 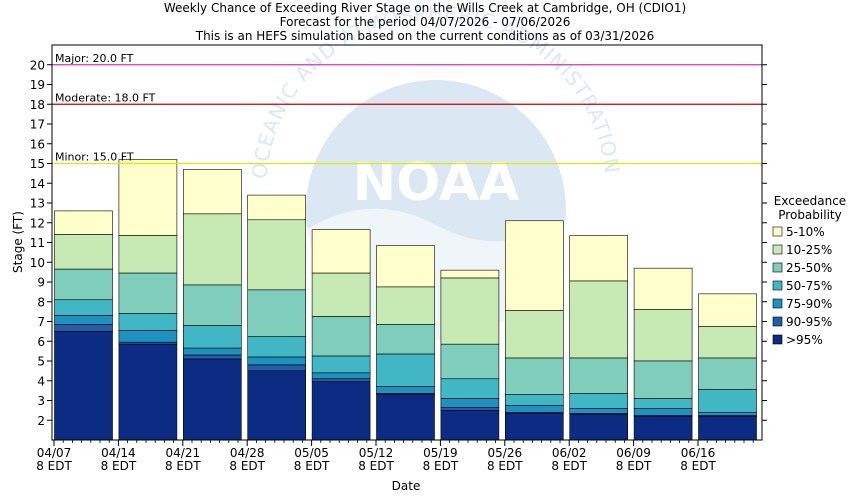 What do you see at coordinates (569, 453) in the screenshot?
I see `x-tick-date: 06/02` at bounding box center [569, 453].